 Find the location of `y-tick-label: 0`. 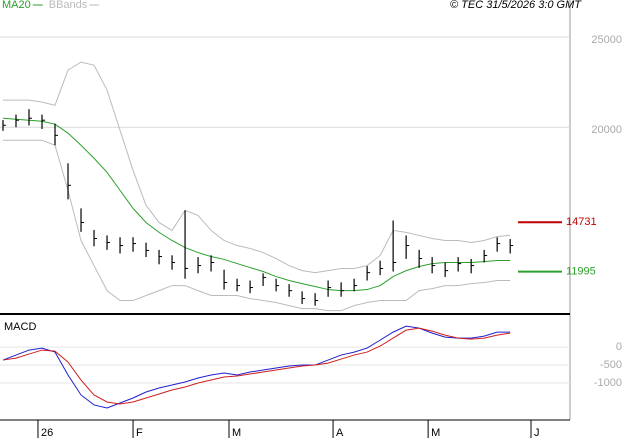

y-tick-label: 0 is located at coordinates (619, 347).